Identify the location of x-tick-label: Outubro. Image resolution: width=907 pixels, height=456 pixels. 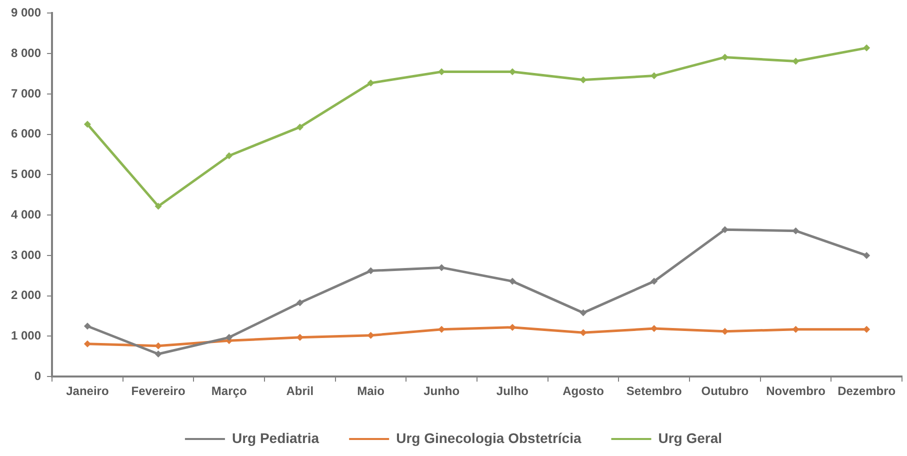
(725, 391).